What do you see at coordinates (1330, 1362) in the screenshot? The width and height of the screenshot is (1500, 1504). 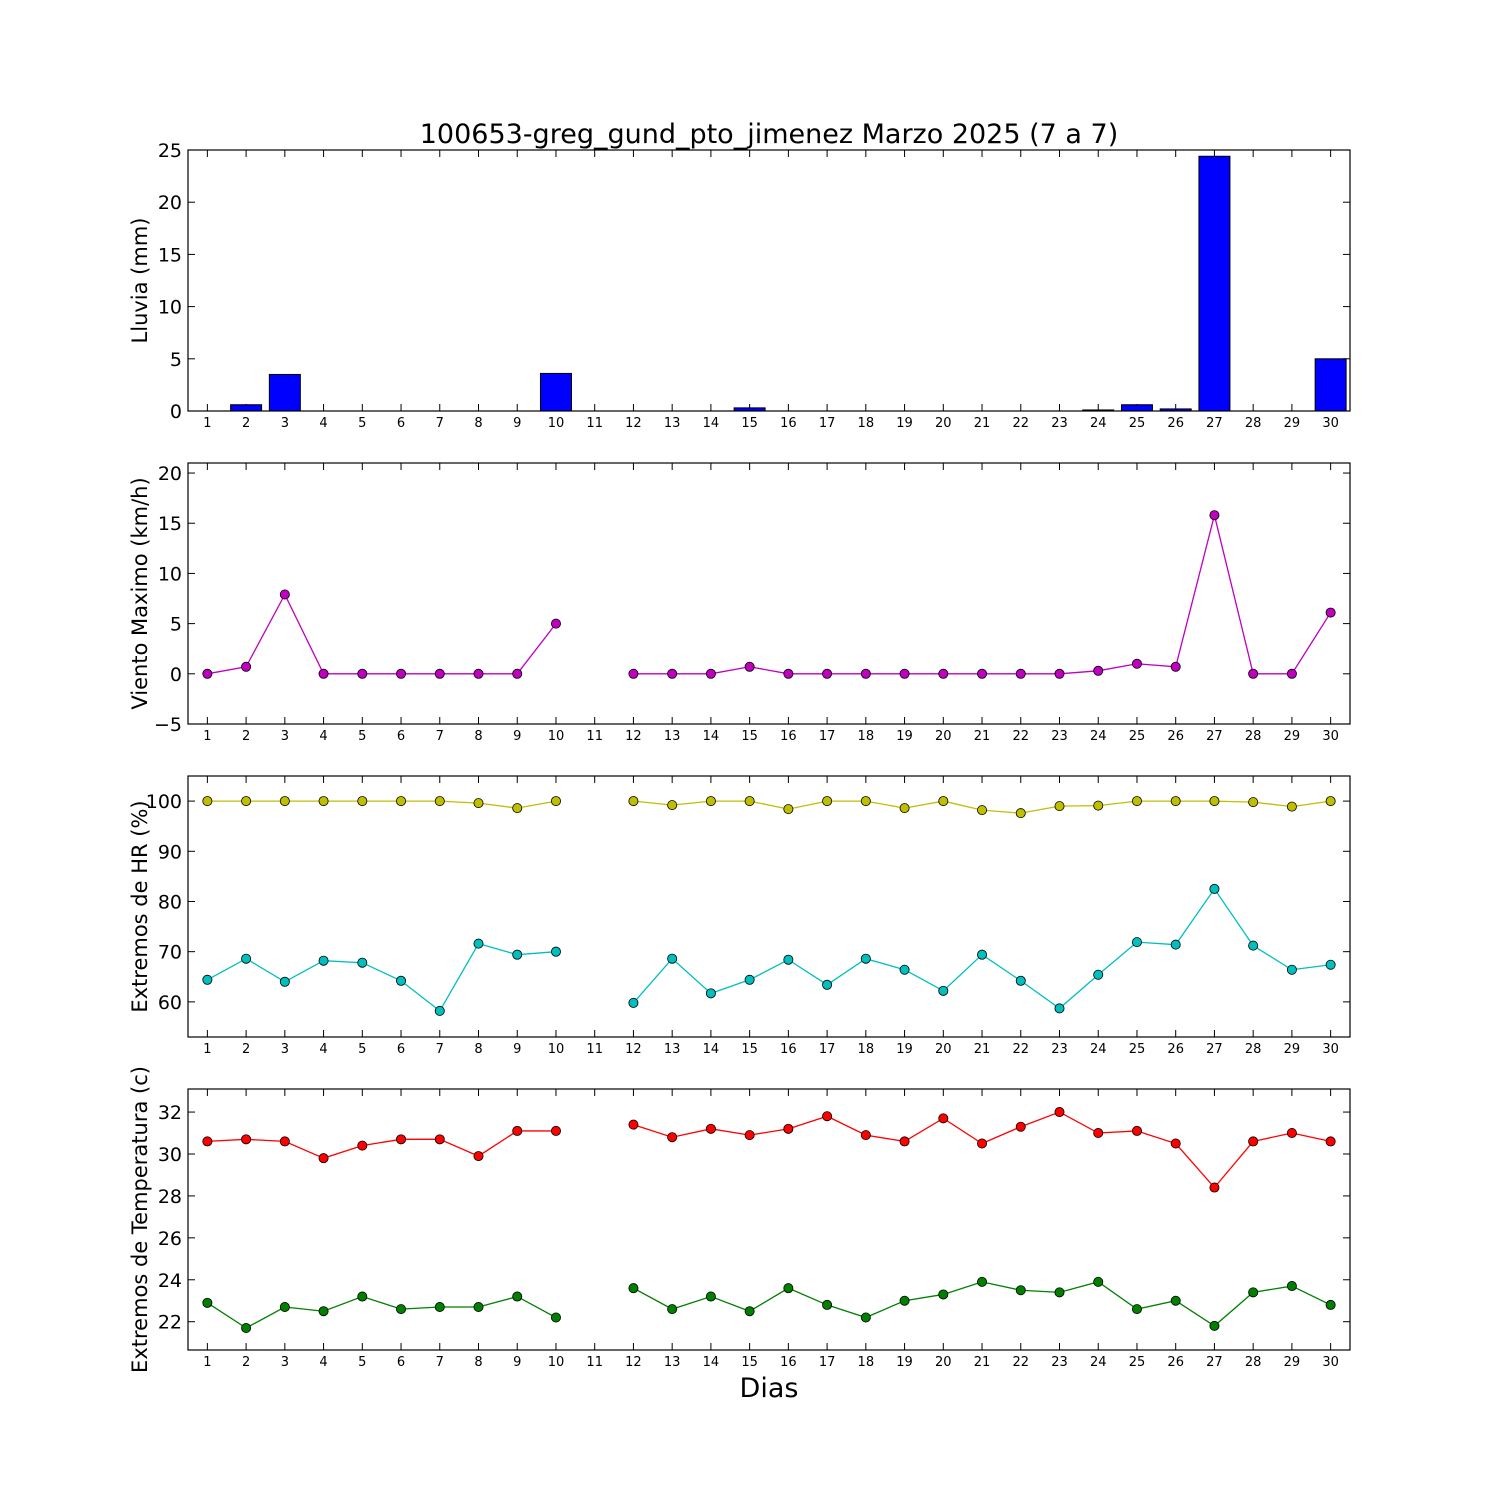 I see `x-tick-label: 30` at bounding box center [1330, 1362].